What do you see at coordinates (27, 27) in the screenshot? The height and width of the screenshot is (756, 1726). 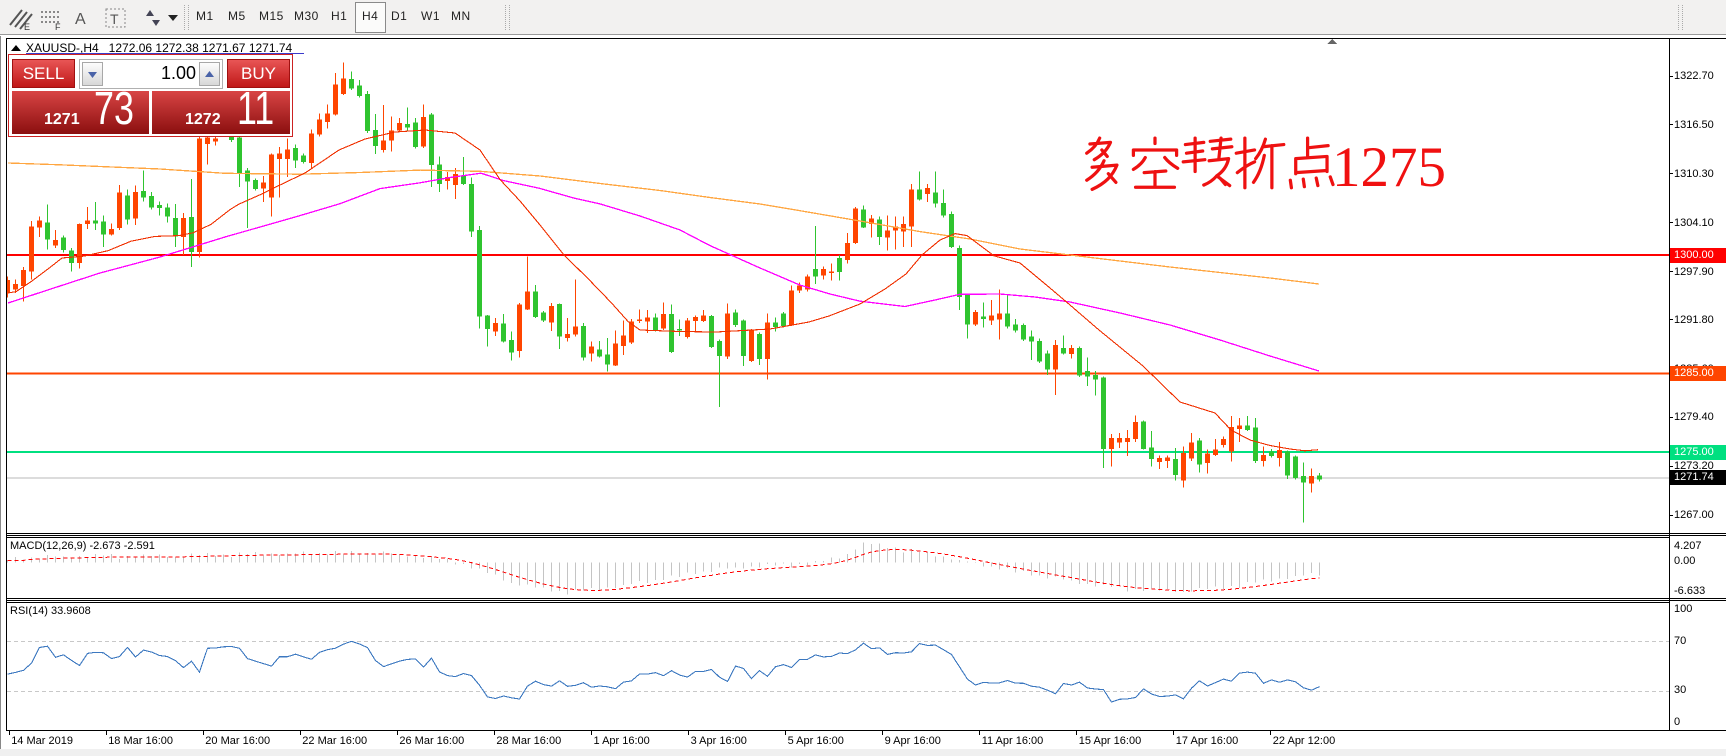 I see `svg-text: E` at bounding box center [27, 27].